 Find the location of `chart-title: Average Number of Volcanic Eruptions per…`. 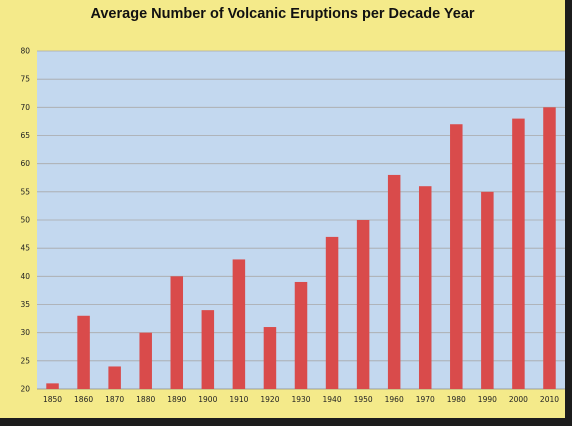

chart-title: Average Number of Volcanic Eruptions per… is located at coordinates (282, 14).